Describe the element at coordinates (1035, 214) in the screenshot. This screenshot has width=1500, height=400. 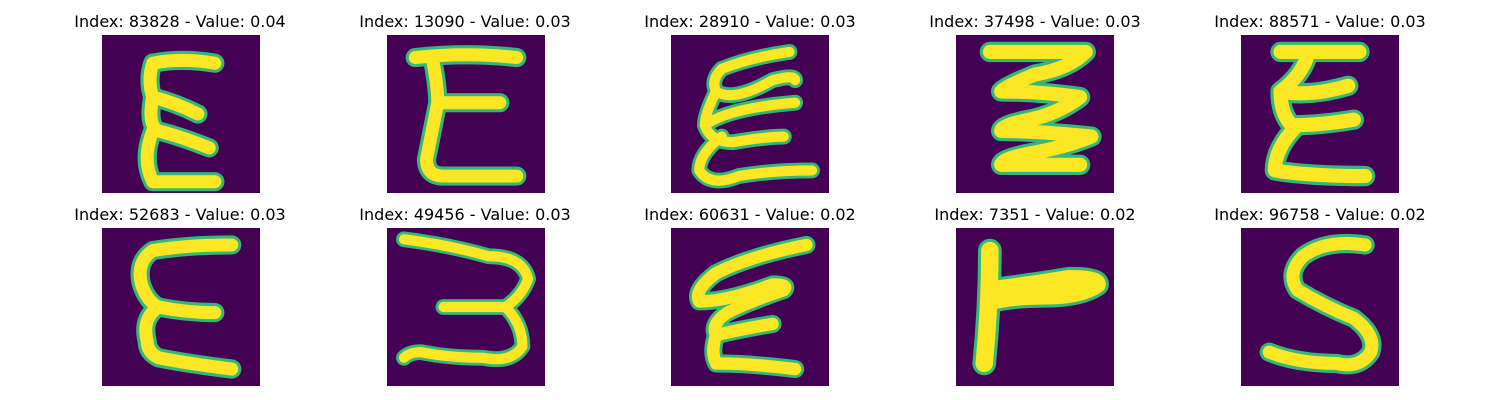
I see `panel-title: Index: 7351 - Value: 0.02` at that location.